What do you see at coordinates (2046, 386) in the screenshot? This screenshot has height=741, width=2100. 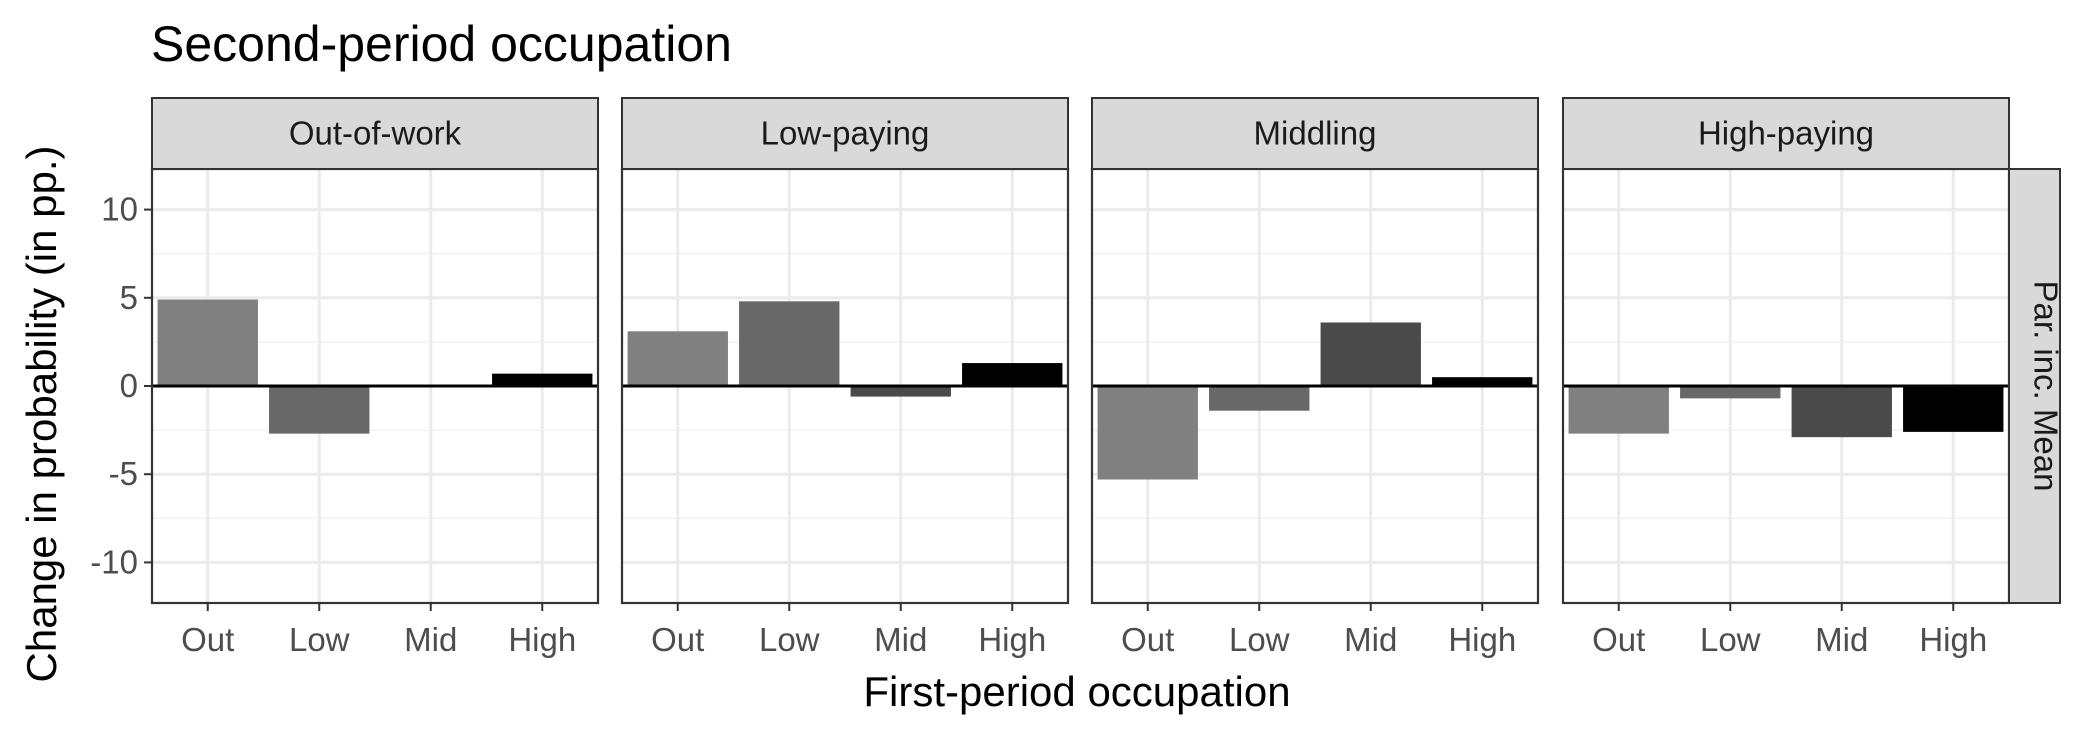 I see `row-strip-label: Par. inc. Mean` at bounding box center [2046, 386].